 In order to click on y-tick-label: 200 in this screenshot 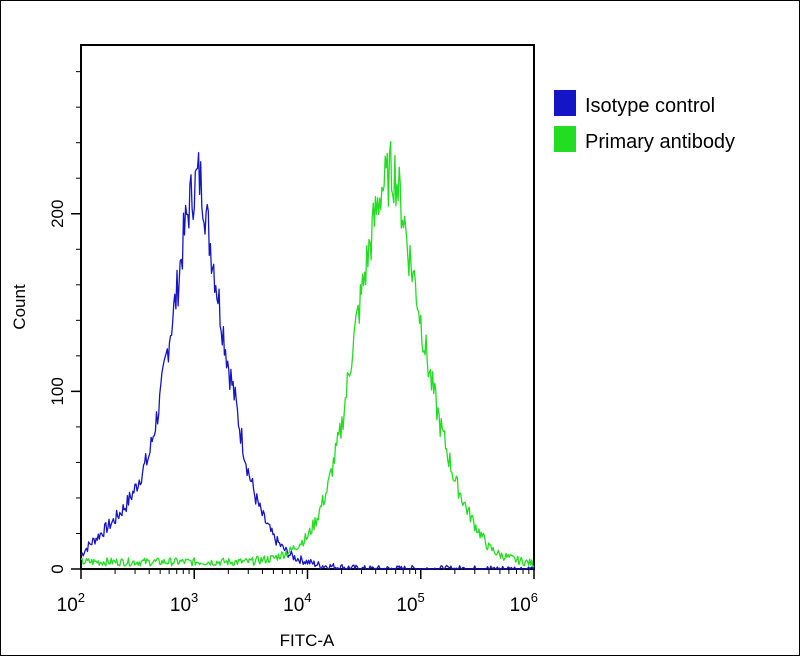, I will do `click(57, 214)`.